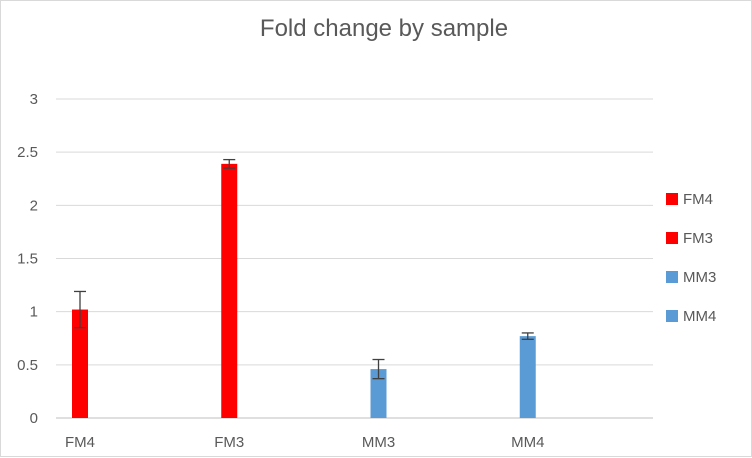 This screenshot has height=458, width=752. Describe the element at coordinates (80, 442) in the screenshot. I see `x-tick-label: FM4` at that location.